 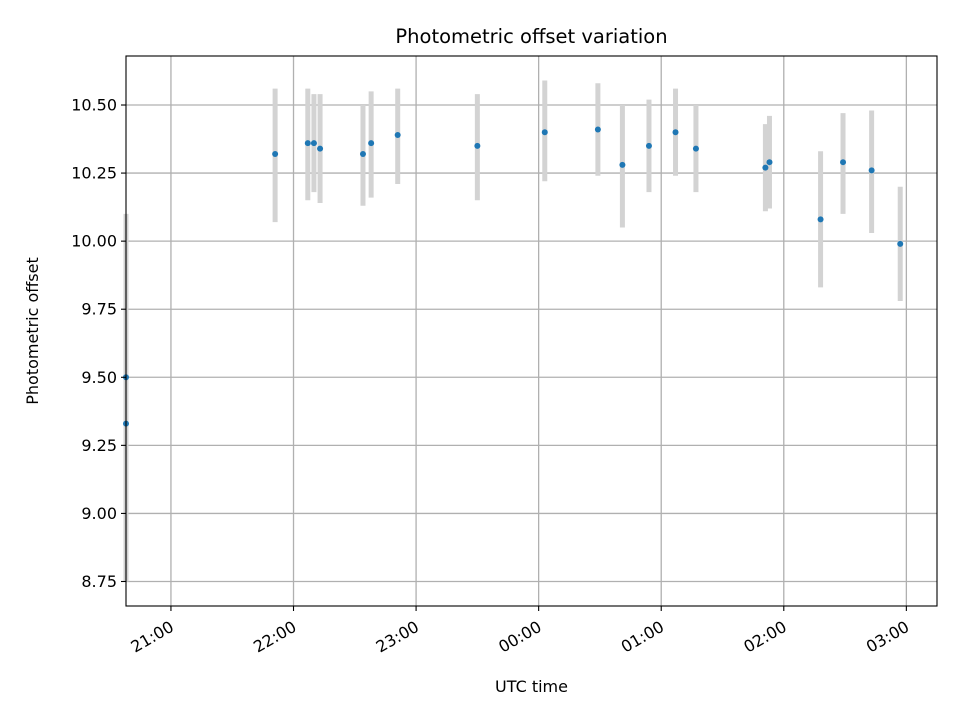 What do you see at coordinates (99, 377) in the screenshot?
I see `y-tick-label: 9.50` at bounding box center [99, 377].